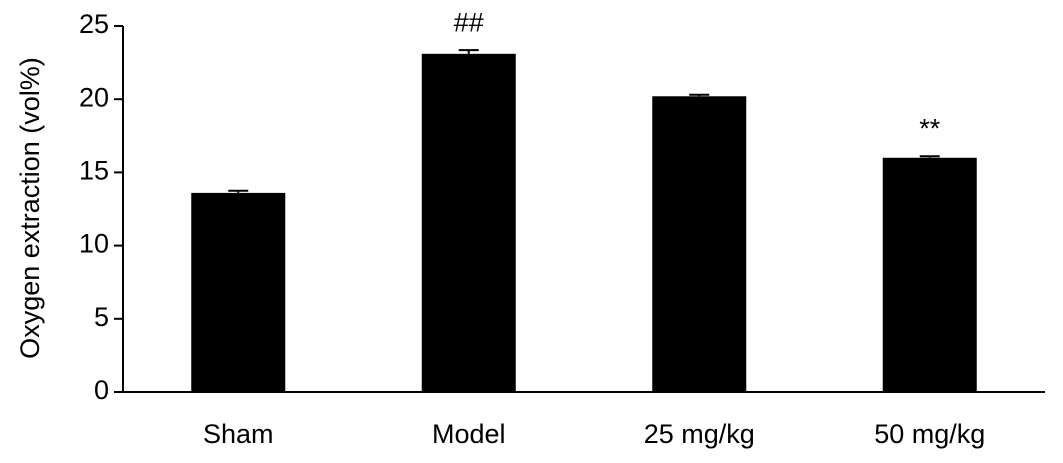 The image size is (1063, 463). Describe the element at coordinates (94, 244) in the screenshot. I see `y-tick-label: 10` at that location.